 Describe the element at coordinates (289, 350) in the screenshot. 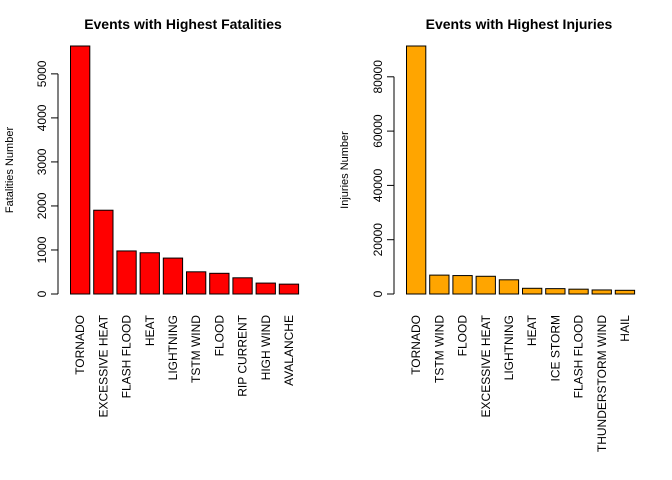

I see `x-tick-label: AVALANCHE` at that location.